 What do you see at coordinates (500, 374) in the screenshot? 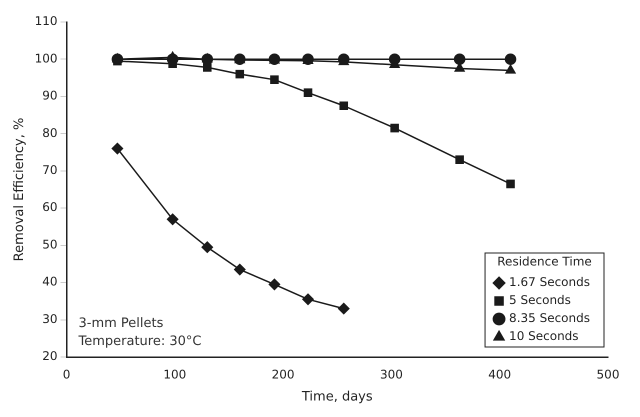
I see `x-tick-label: 400` at bounding box center [500, 374].